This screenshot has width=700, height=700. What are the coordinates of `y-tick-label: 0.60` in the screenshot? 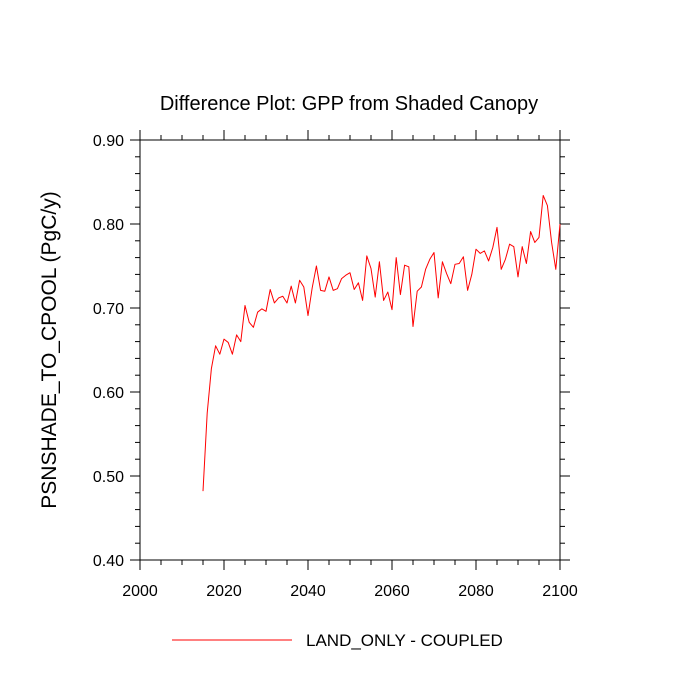 It's located at (108, 393).